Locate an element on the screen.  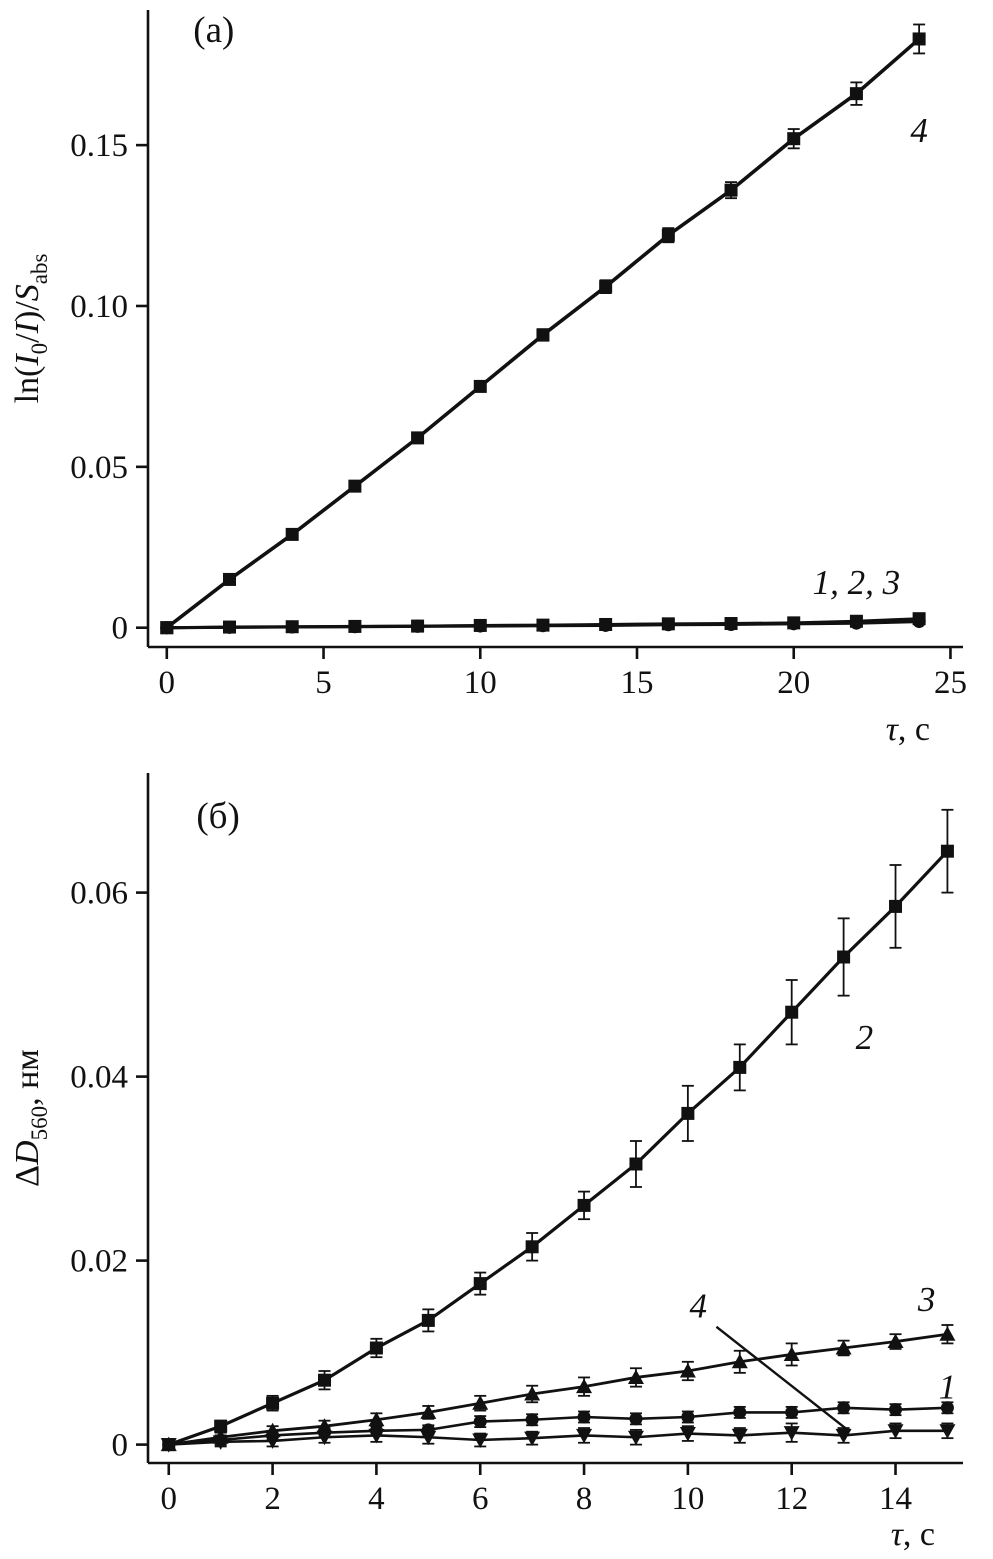
x-tick-label: 6 is located at coordinates (480, 1499).